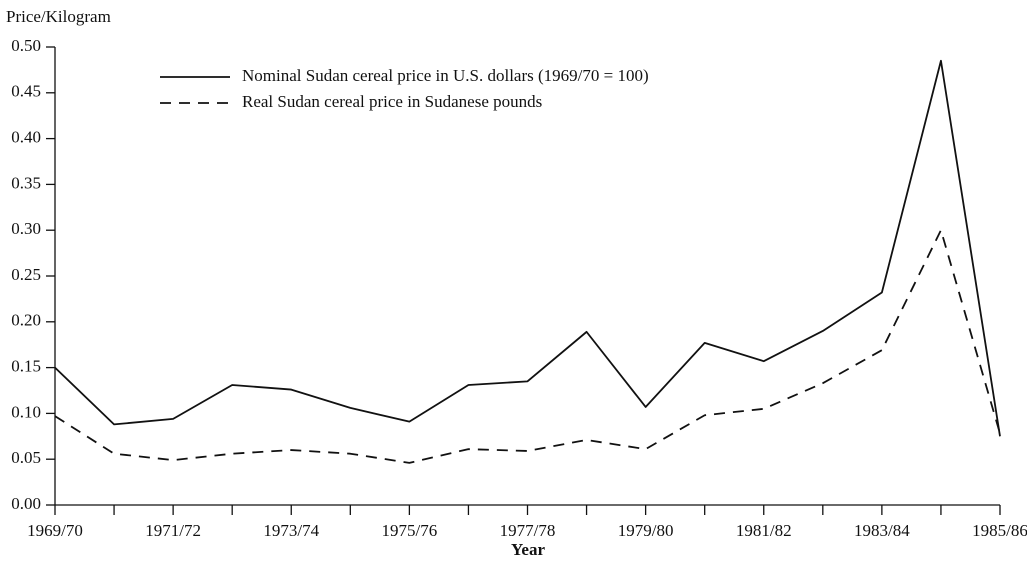 The width and height of the screenshot is (1027, 561). I want to click on y-tick-label: 0.40, so click(26, 137).